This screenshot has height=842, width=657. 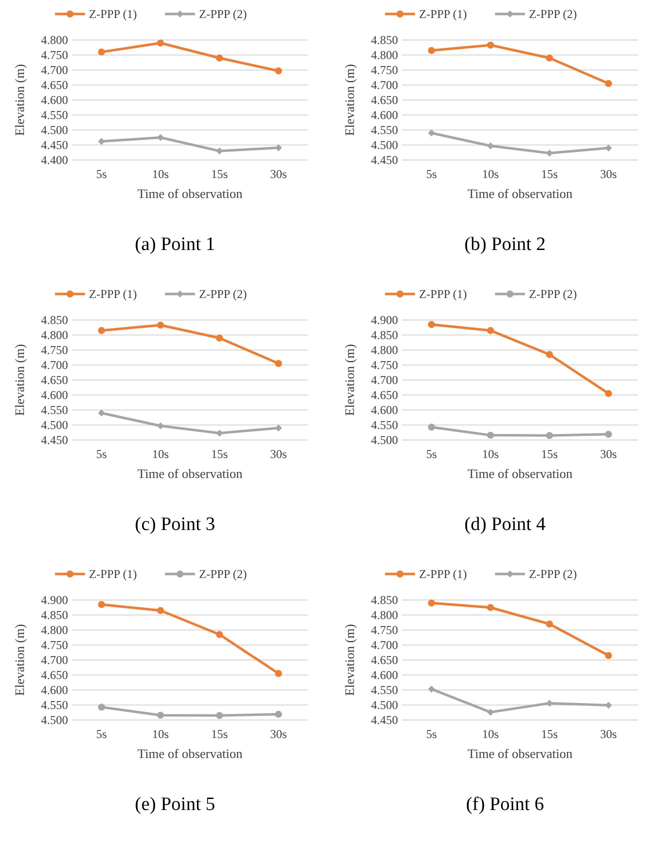 What do you see at coordinates (505, 244) in the screenshot?
I see `text: (b) Point 2` at bounding box center [505, 244].